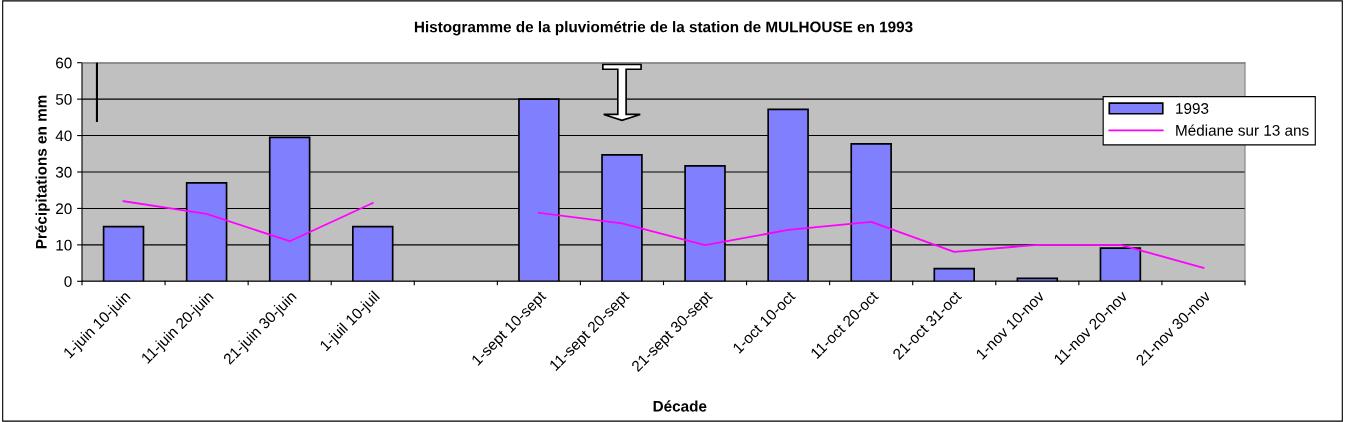 The height and width of the screenshot is (422, 1345). What do you see at coordinates (1242, 130) in the screenshot?
I see `legend-label: Médiane sur 13 ans` at bounding box center [1242, 130].